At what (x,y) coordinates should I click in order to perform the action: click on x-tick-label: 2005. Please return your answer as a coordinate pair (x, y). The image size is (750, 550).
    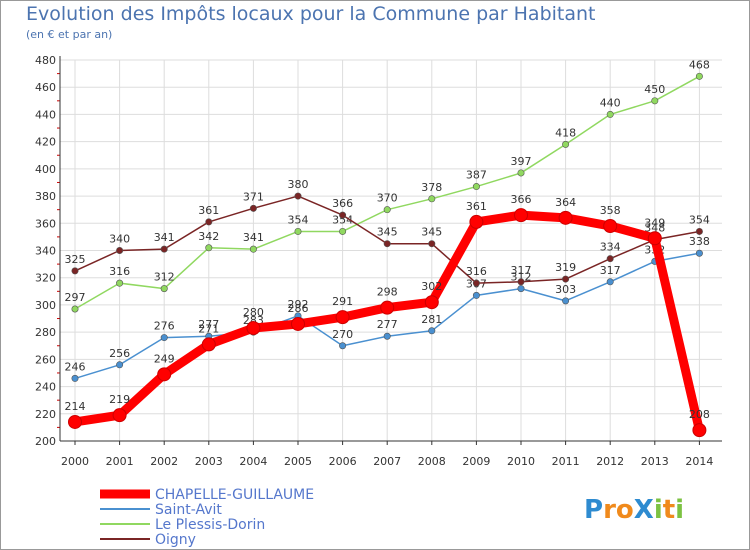
    Looking at the image, I should click on (298, 461).